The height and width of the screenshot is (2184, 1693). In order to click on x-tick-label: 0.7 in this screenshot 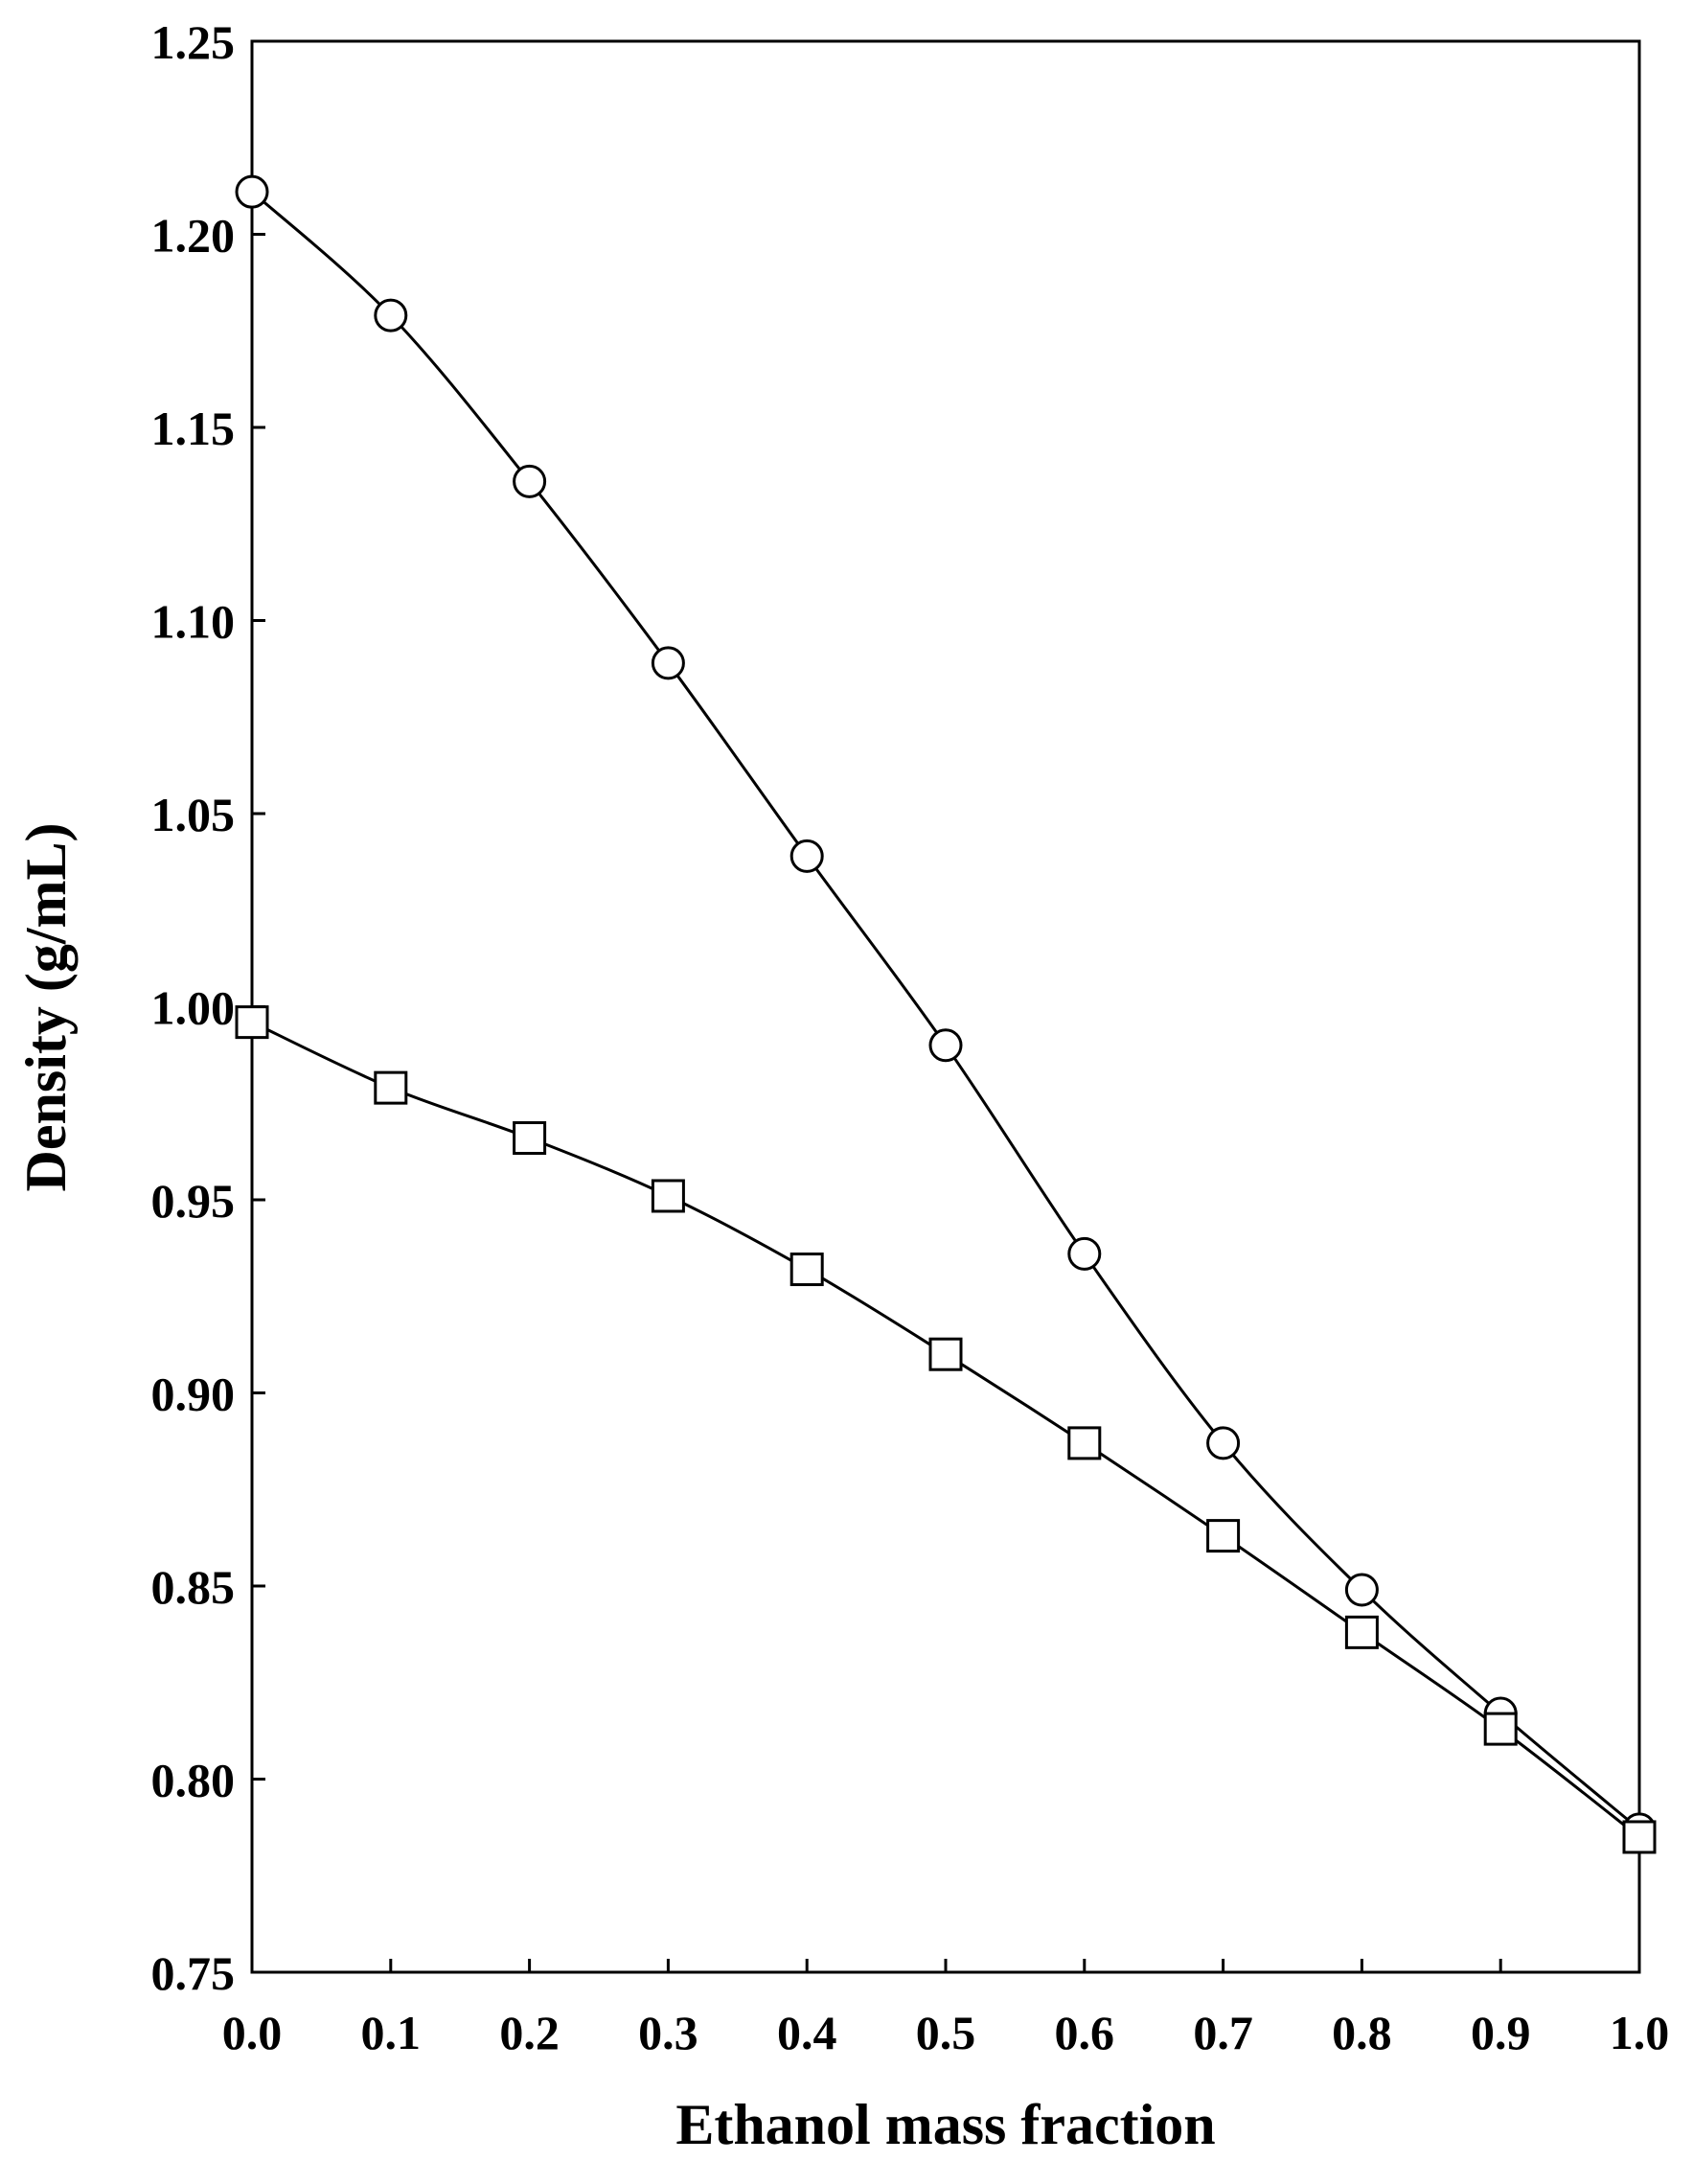, I will do `click(1223, 2032)`.